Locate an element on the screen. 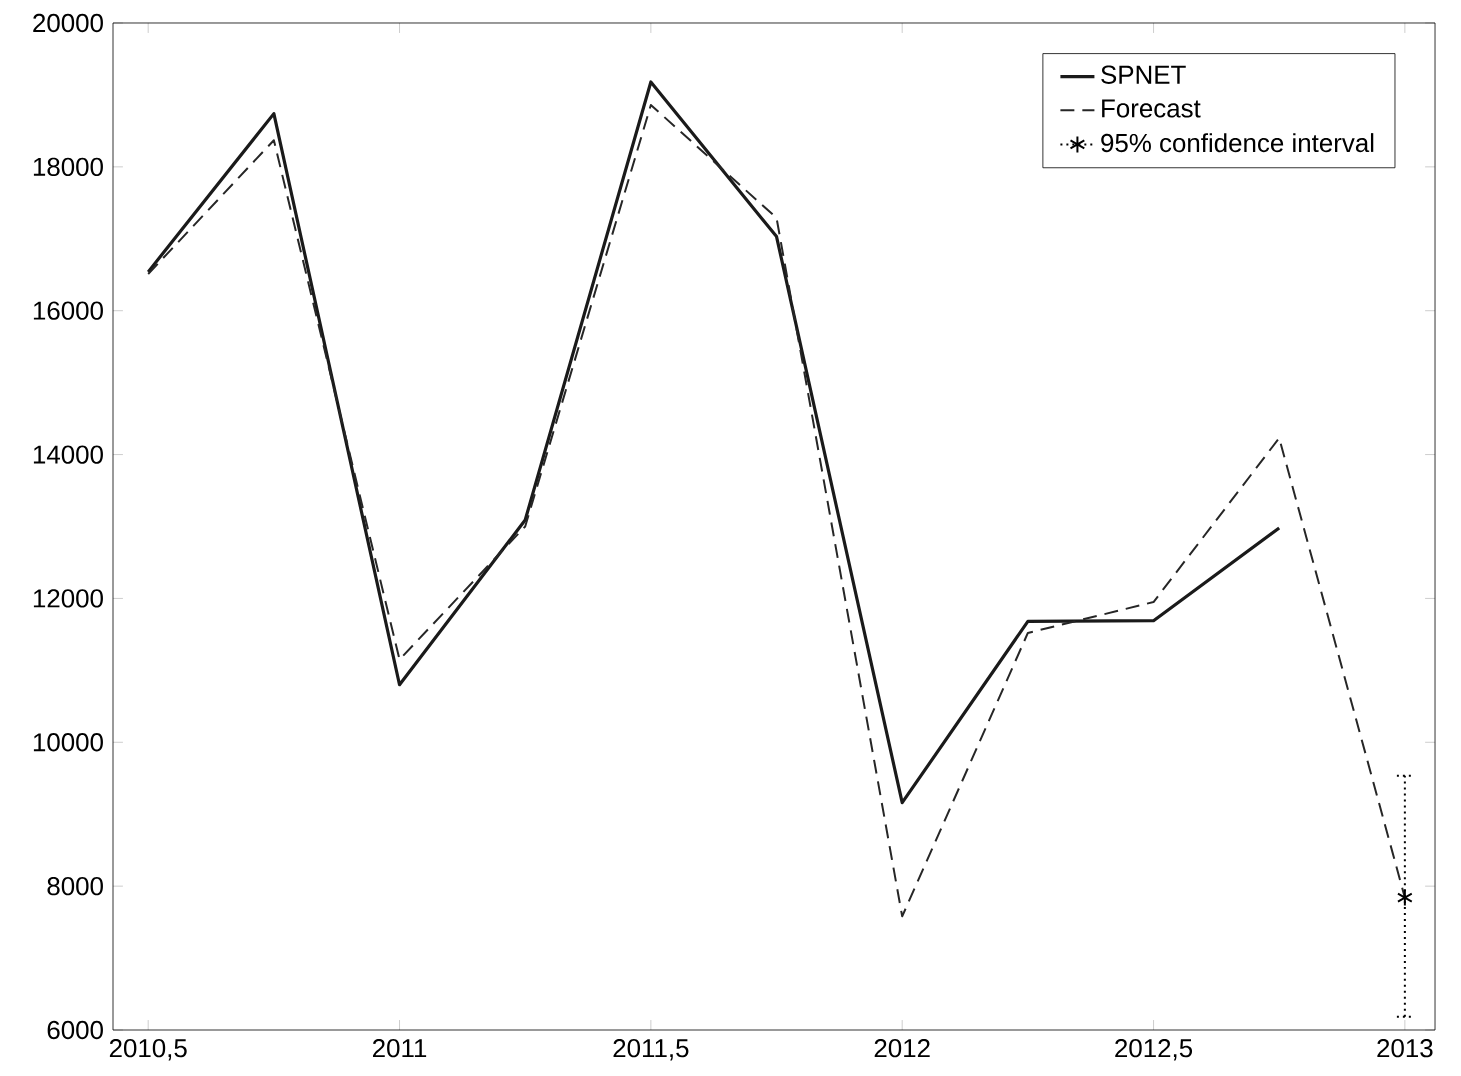 The width and height of the screenshot is (1461, 1076). y-tick-label: 16000 is located at coordinates (68, 310).